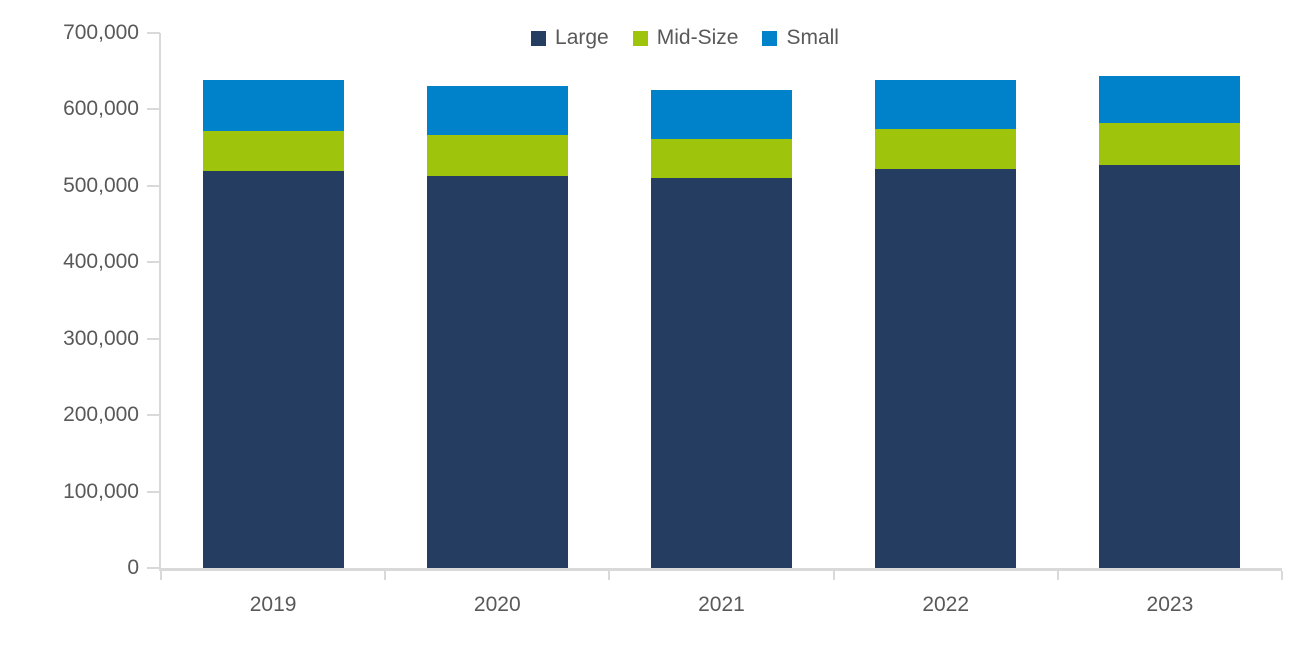 The height and width of the screenshot is (651, 1308). What do you see at coordinates (273, 604) in the screenshot?
I see `x-axis-label-2019: 2019` at bounding box center [273, 604].